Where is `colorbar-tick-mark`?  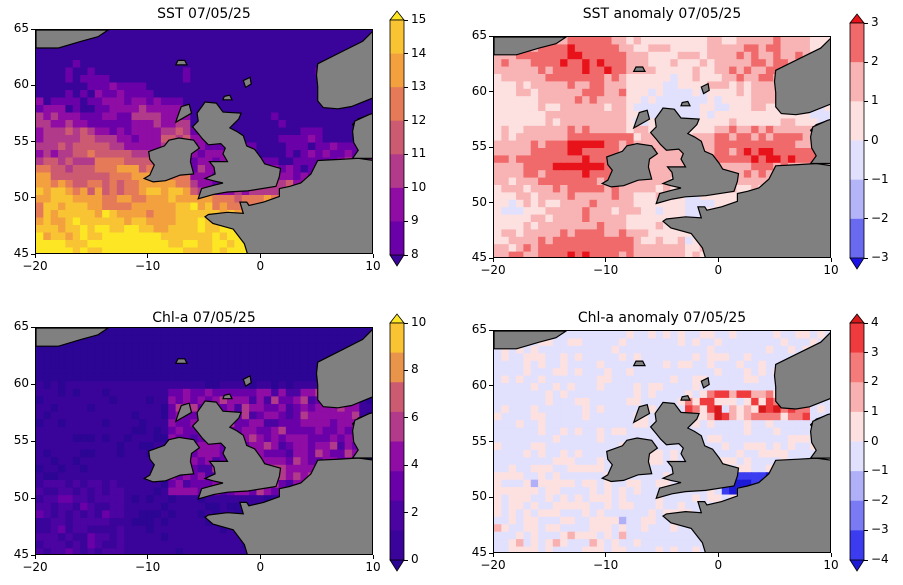 colorbar-tick-mark is located at coordinates (406, 121).